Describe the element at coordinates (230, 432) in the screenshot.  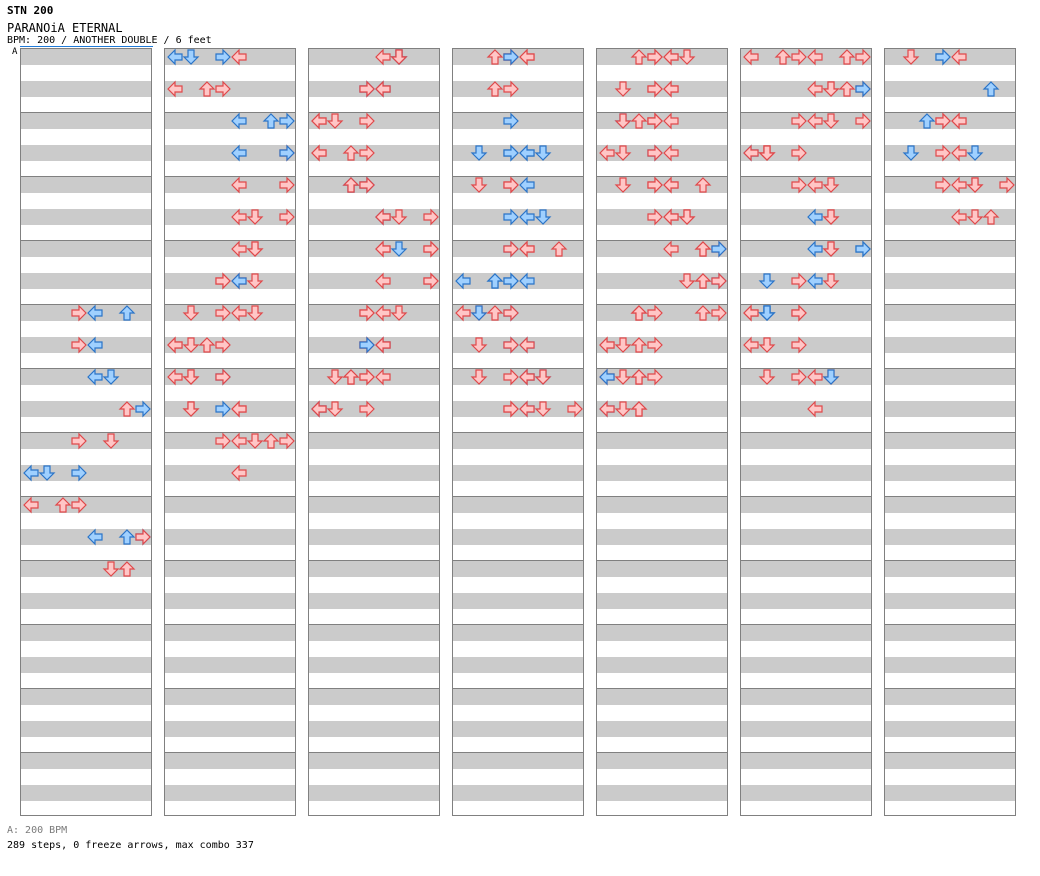
I see `chart-column` at that location.